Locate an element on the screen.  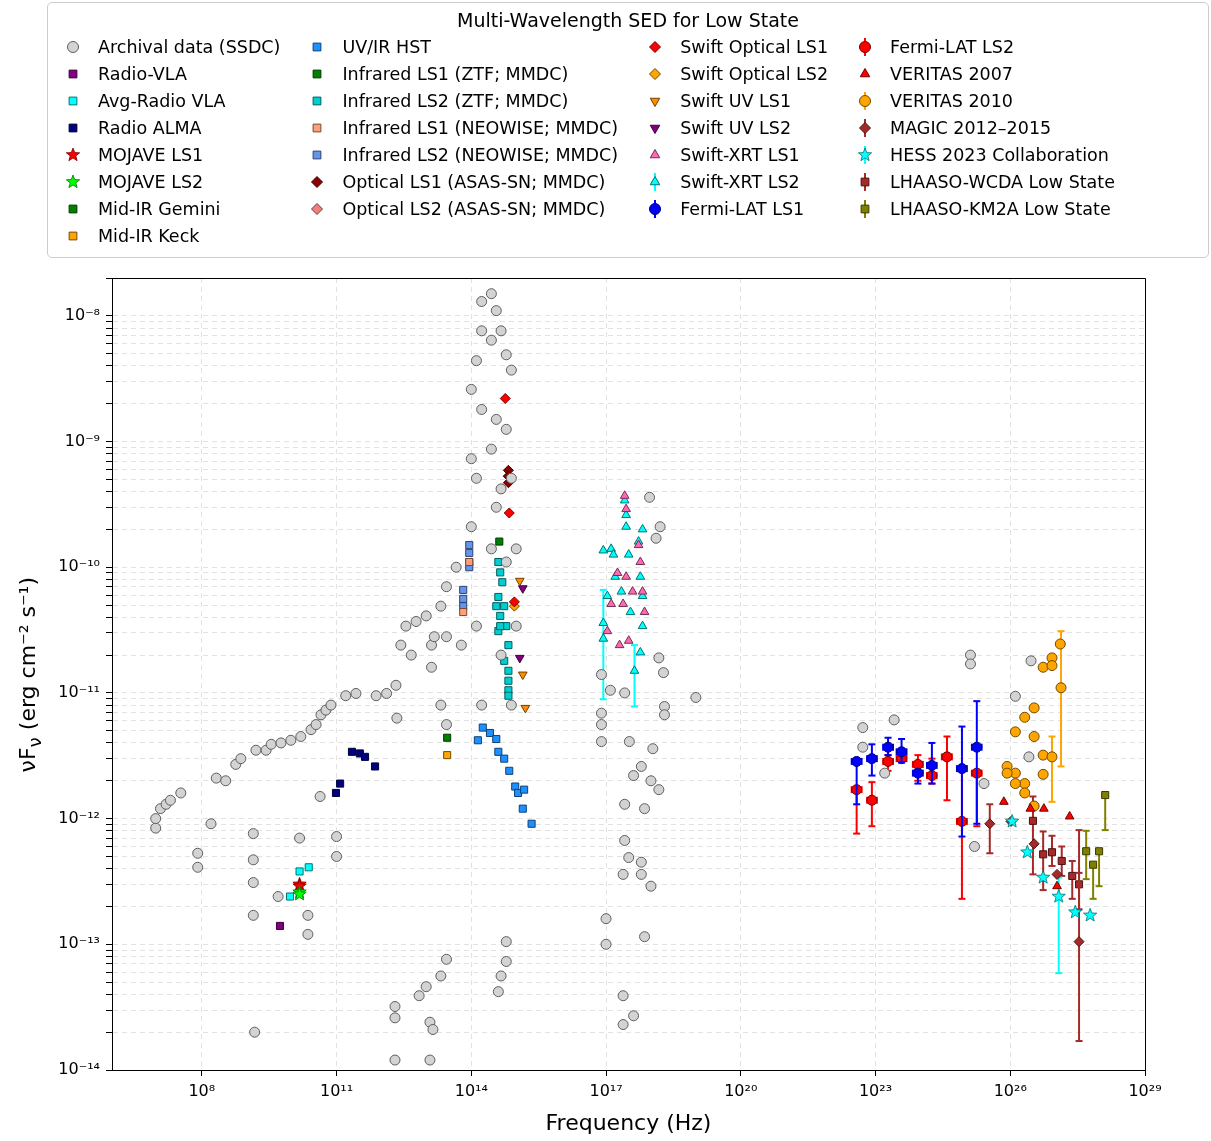
legend-label: Optical LS2 (ASAS-SN; MMDC) is located at coordinates (474, 208).